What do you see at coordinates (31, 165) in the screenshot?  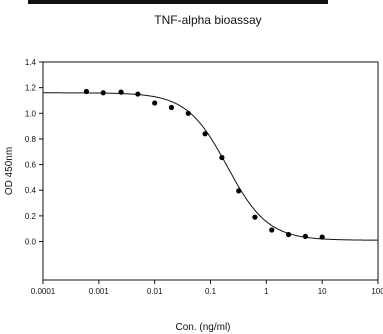 I see `y-tick-label: 0.6` at bounding box center [31, 165].